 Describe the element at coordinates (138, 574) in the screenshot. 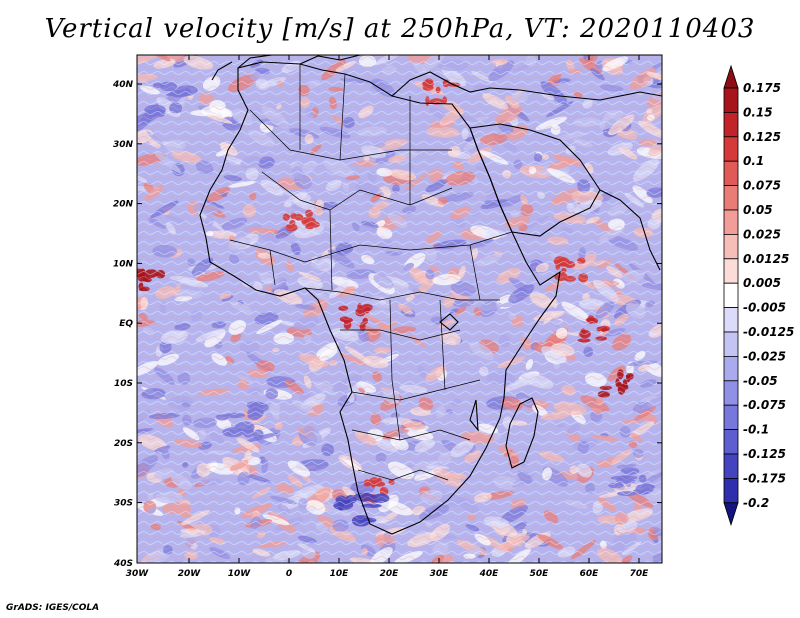

I see `lon-tick-label: 30W` at that location.